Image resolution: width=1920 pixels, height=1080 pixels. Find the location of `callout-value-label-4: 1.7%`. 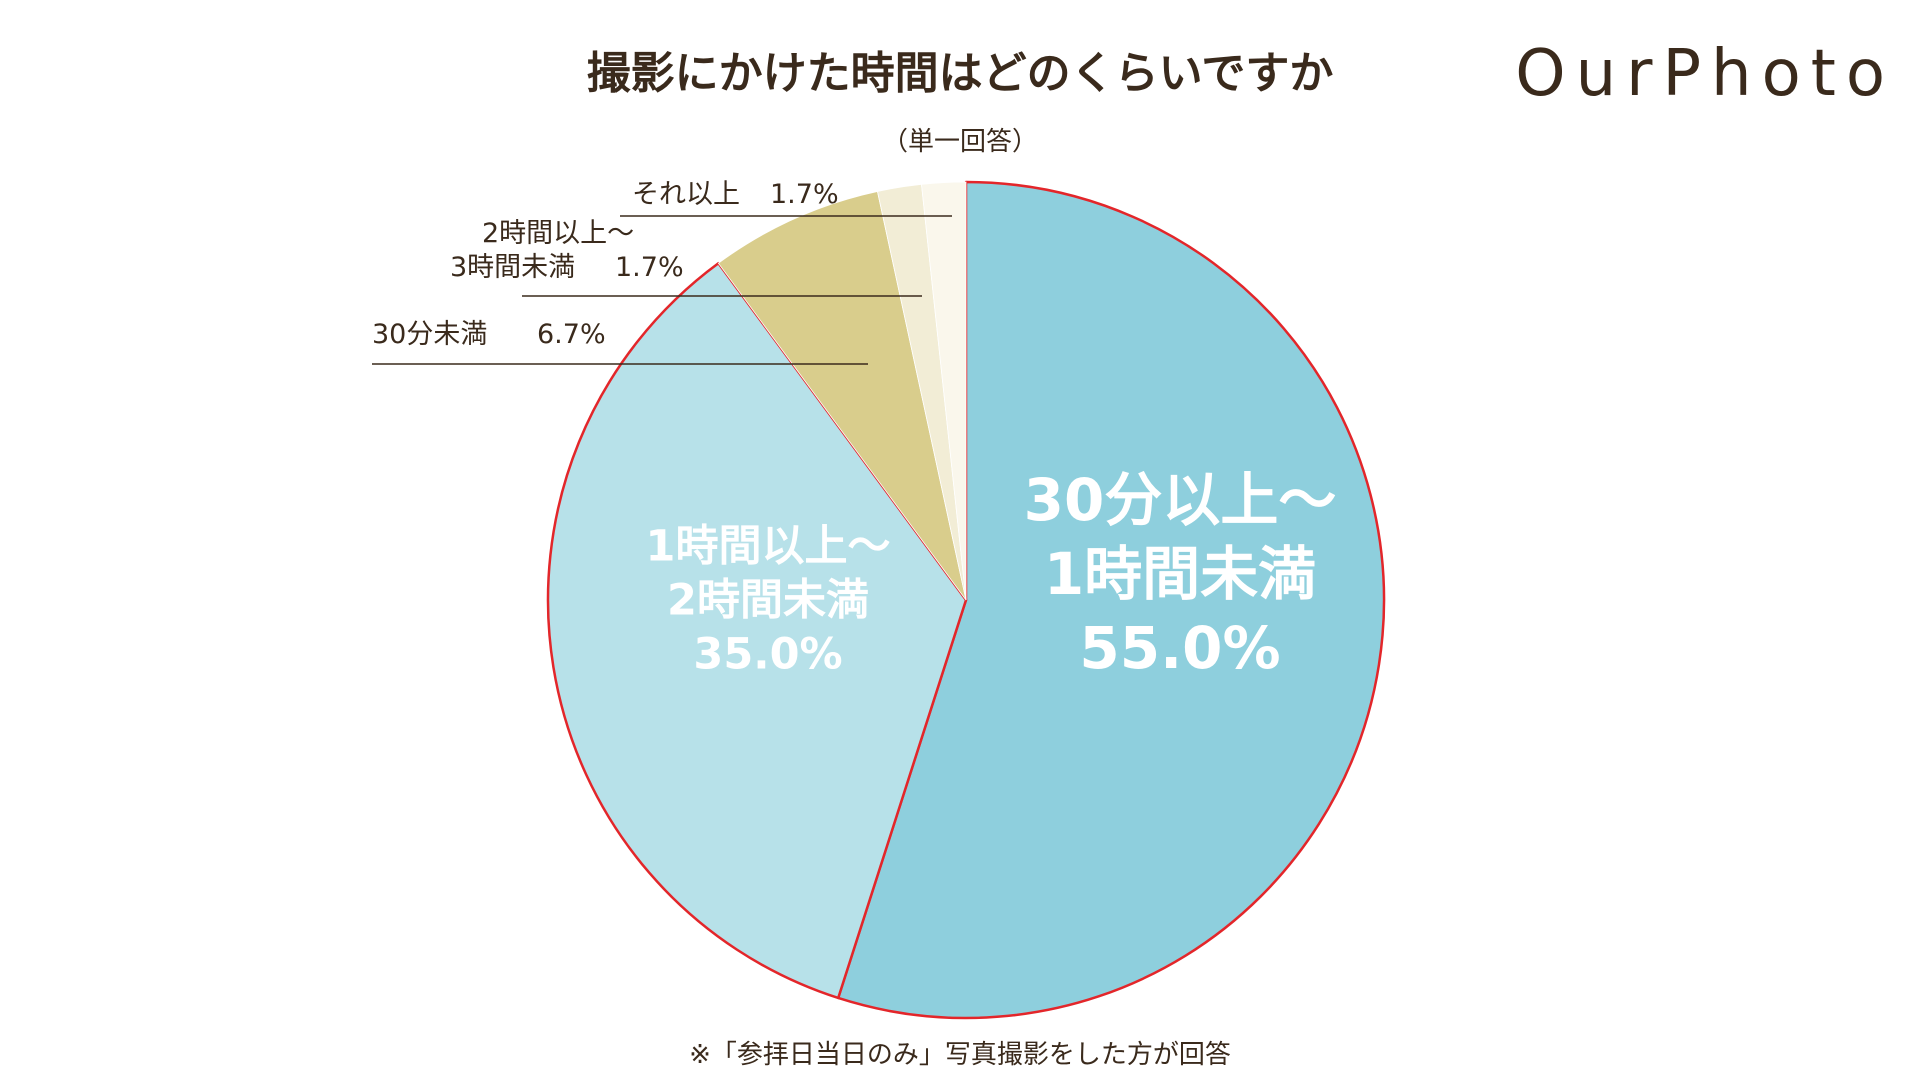

callout-value-label-4: 1.7% is located at coordinates (649, 267).